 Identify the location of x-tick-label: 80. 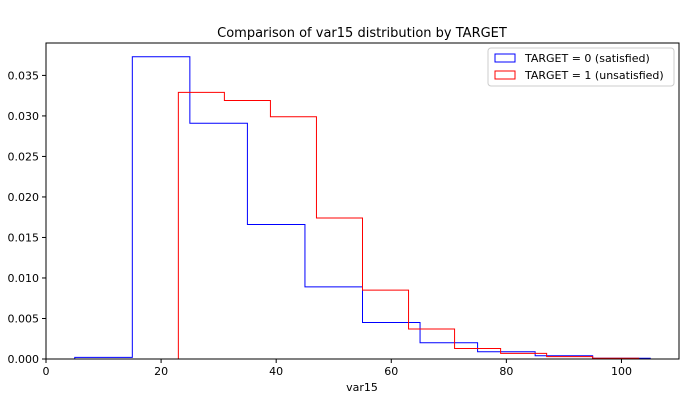
(506, 371).